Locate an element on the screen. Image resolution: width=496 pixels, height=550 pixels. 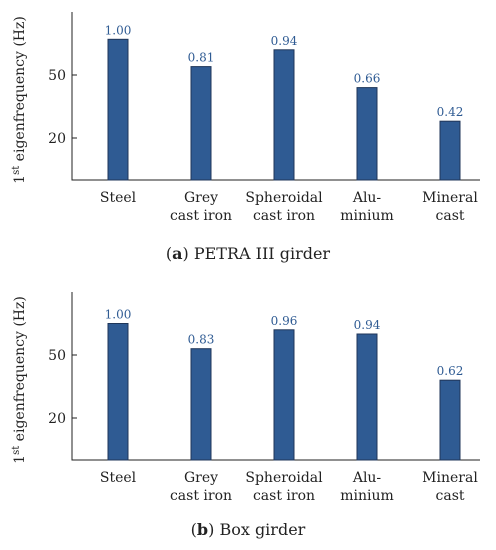
caption-b: (b) Box girder is located at coordinates (248, 529).